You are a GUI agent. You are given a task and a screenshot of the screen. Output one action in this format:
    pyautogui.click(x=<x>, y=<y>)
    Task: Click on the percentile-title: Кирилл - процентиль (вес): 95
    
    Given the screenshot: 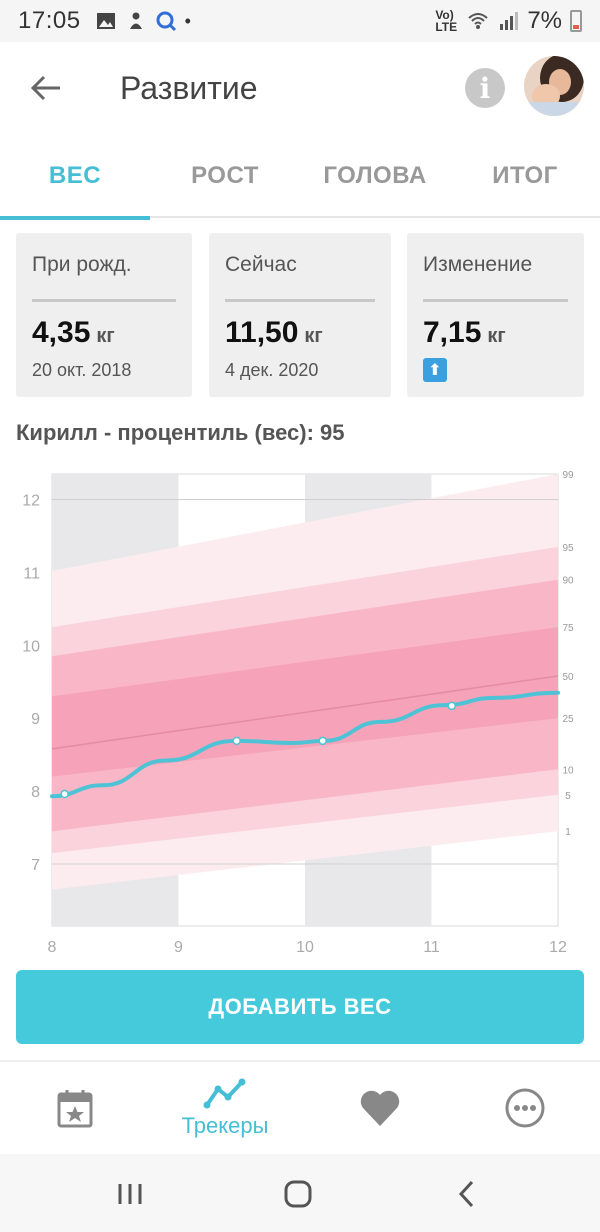 What is the action you would take?
    pyautogui.click(x=180, y=432)
    